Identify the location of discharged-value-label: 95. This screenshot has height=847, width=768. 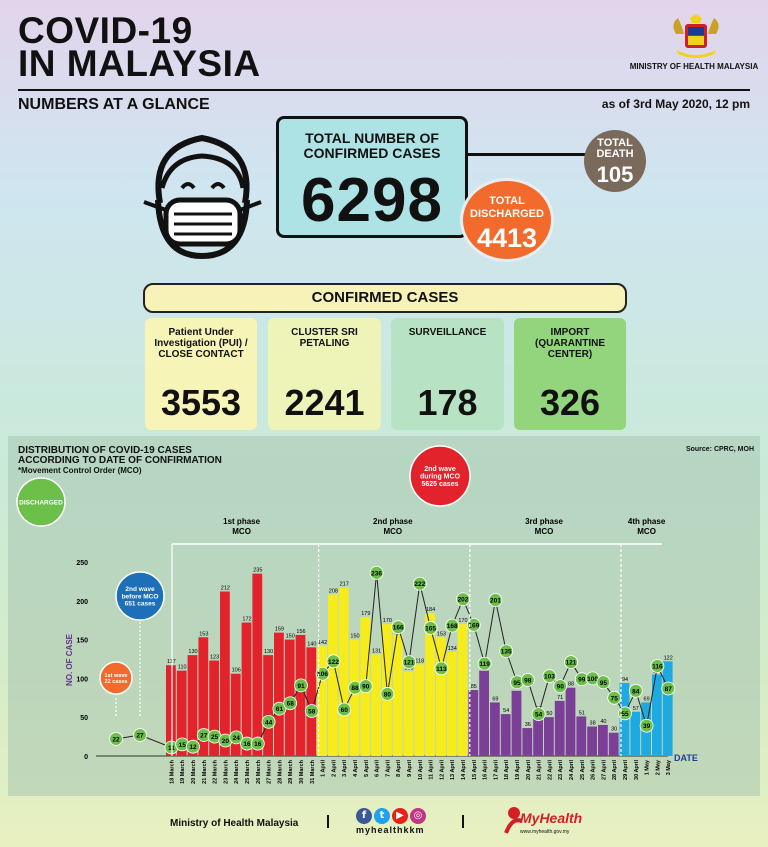
(604, 683).